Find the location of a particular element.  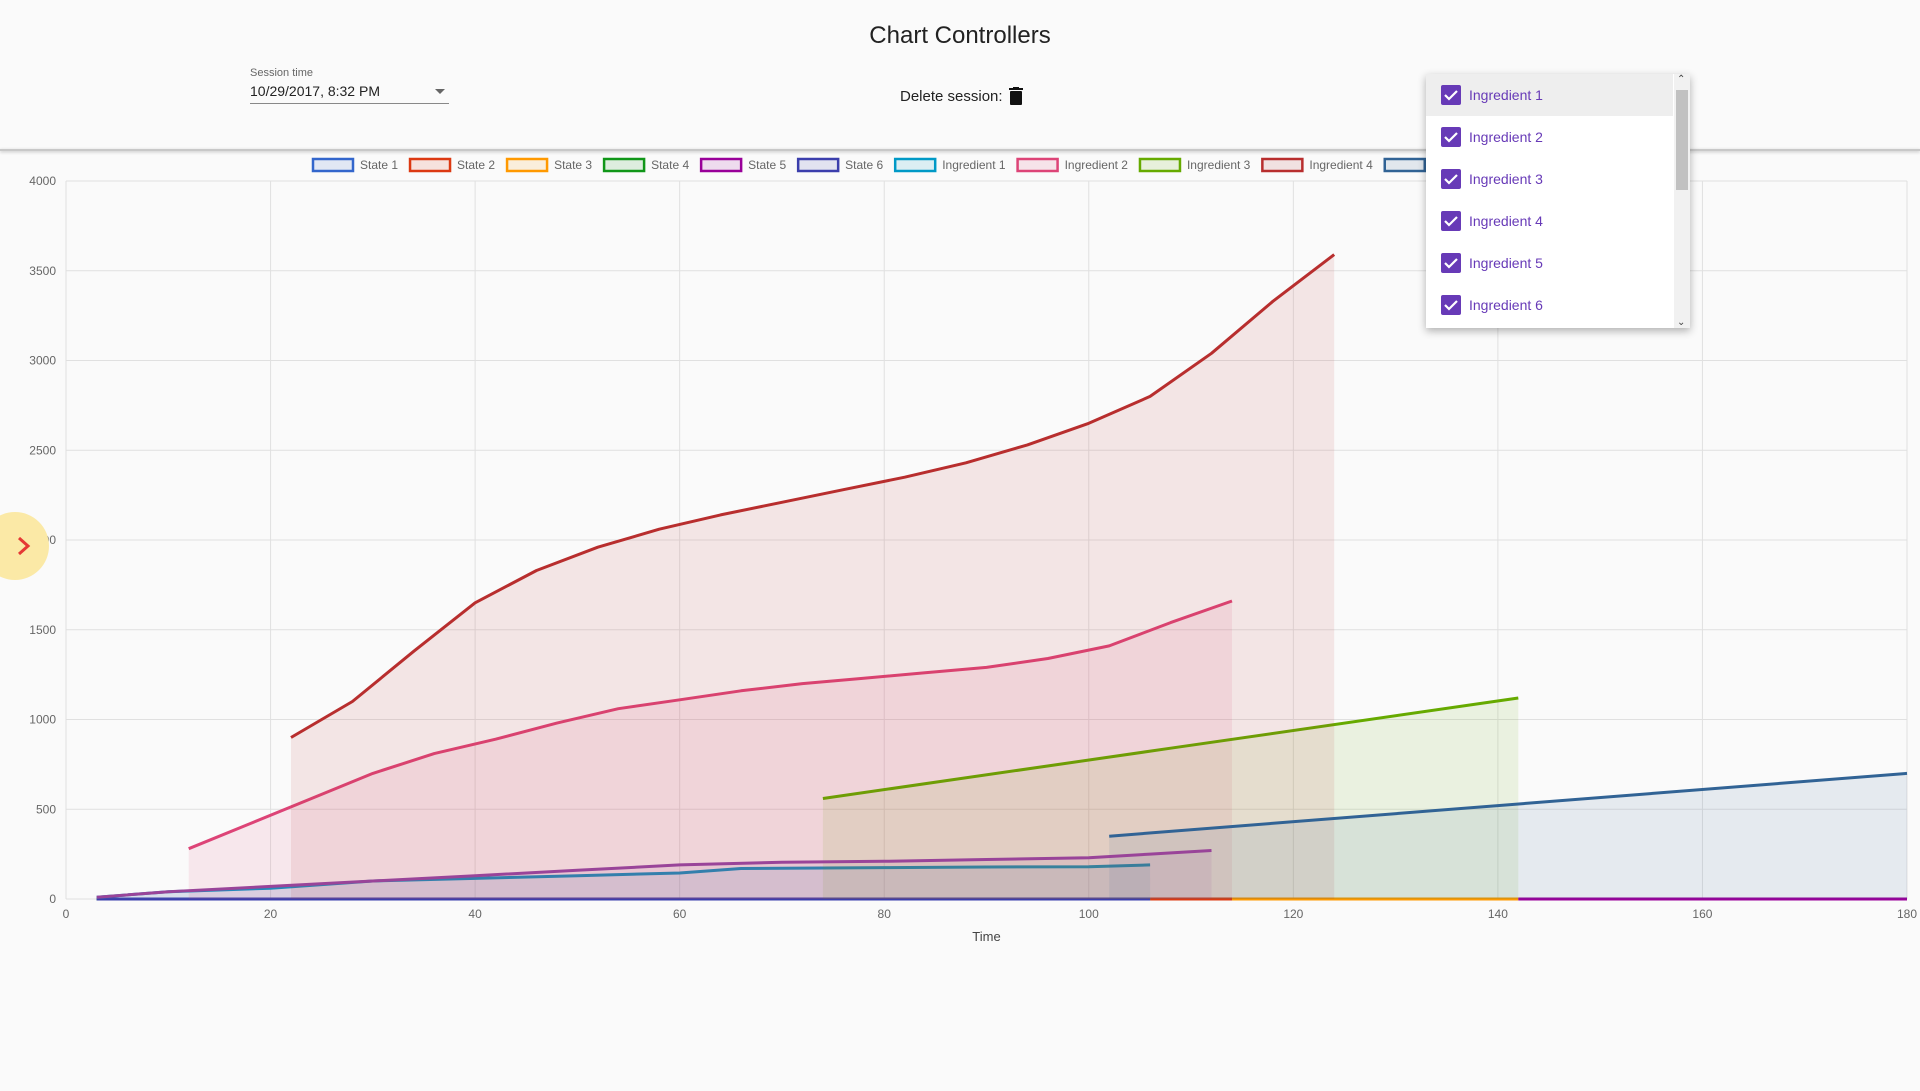

dropdown-item: Ingredient 3 is located at coordinates (1549, 179).